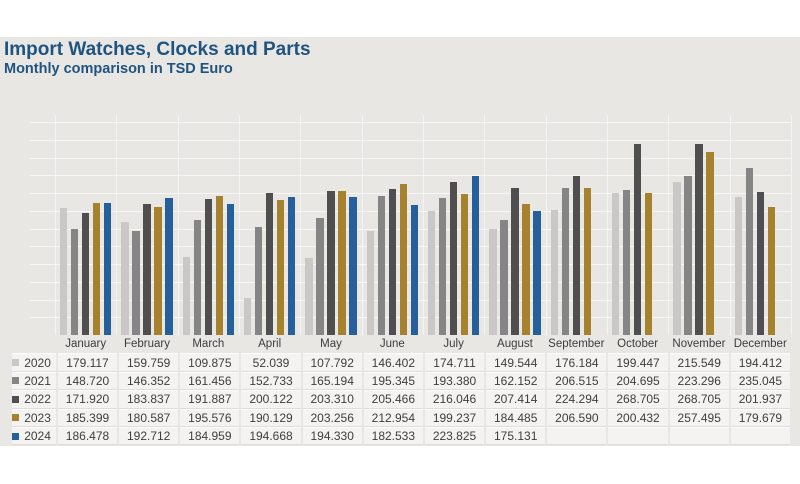 Image resolution: width=800 pixels, height=484 pixels. What do you see at coordinates (699, 239) in the screenshot?
I see `bar-2022-november` at bounding box center [699, 239].